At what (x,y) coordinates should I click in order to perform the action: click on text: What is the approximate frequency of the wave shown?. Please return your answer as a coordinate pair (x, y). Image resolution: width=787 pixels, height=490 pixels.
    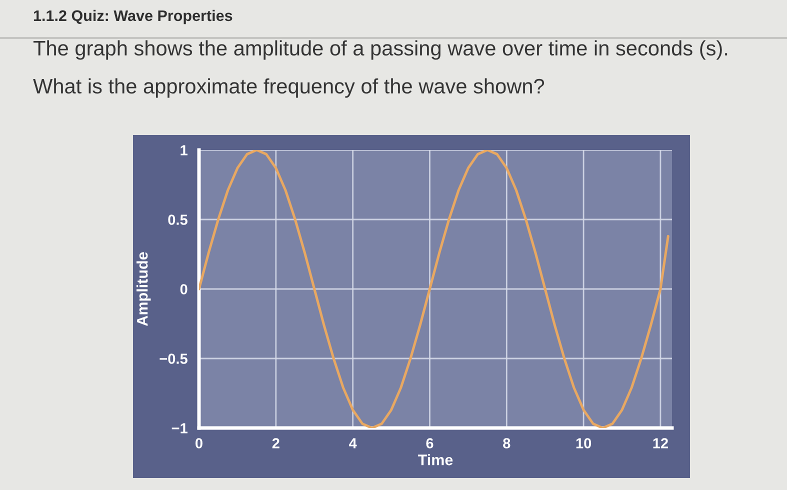
    Looking at the image, I should click on (288, 88).